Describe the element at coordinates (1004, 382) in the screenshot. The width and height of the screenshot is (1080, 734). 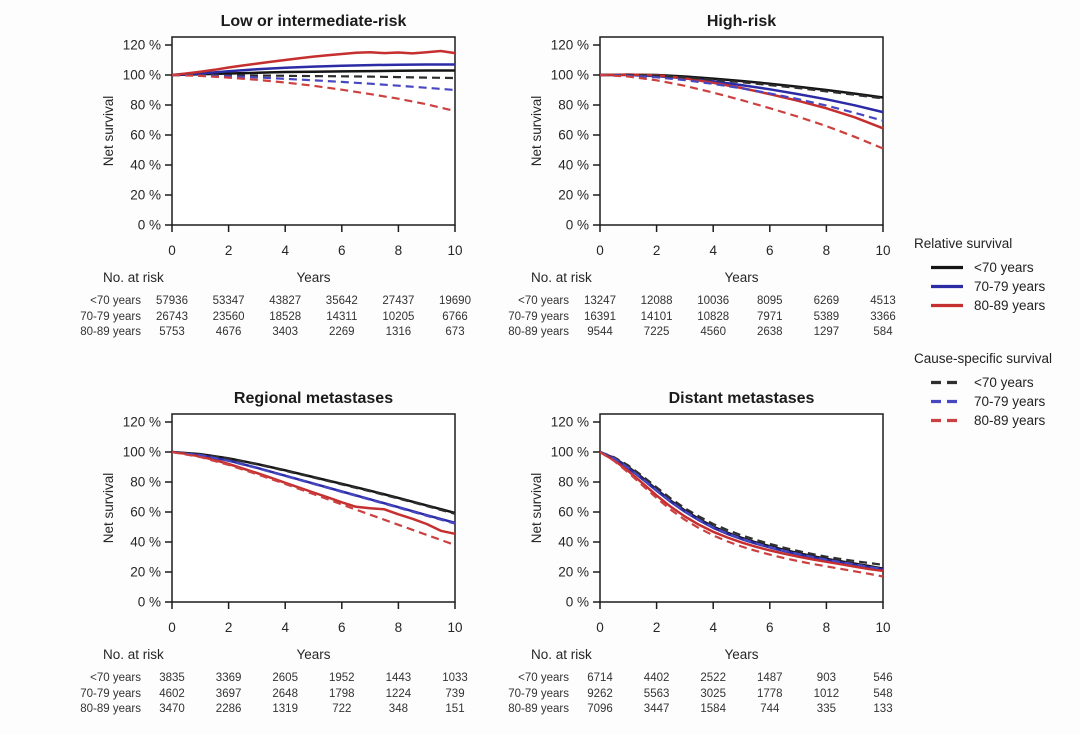
I see `legend-item-label: <70 years` at that location.